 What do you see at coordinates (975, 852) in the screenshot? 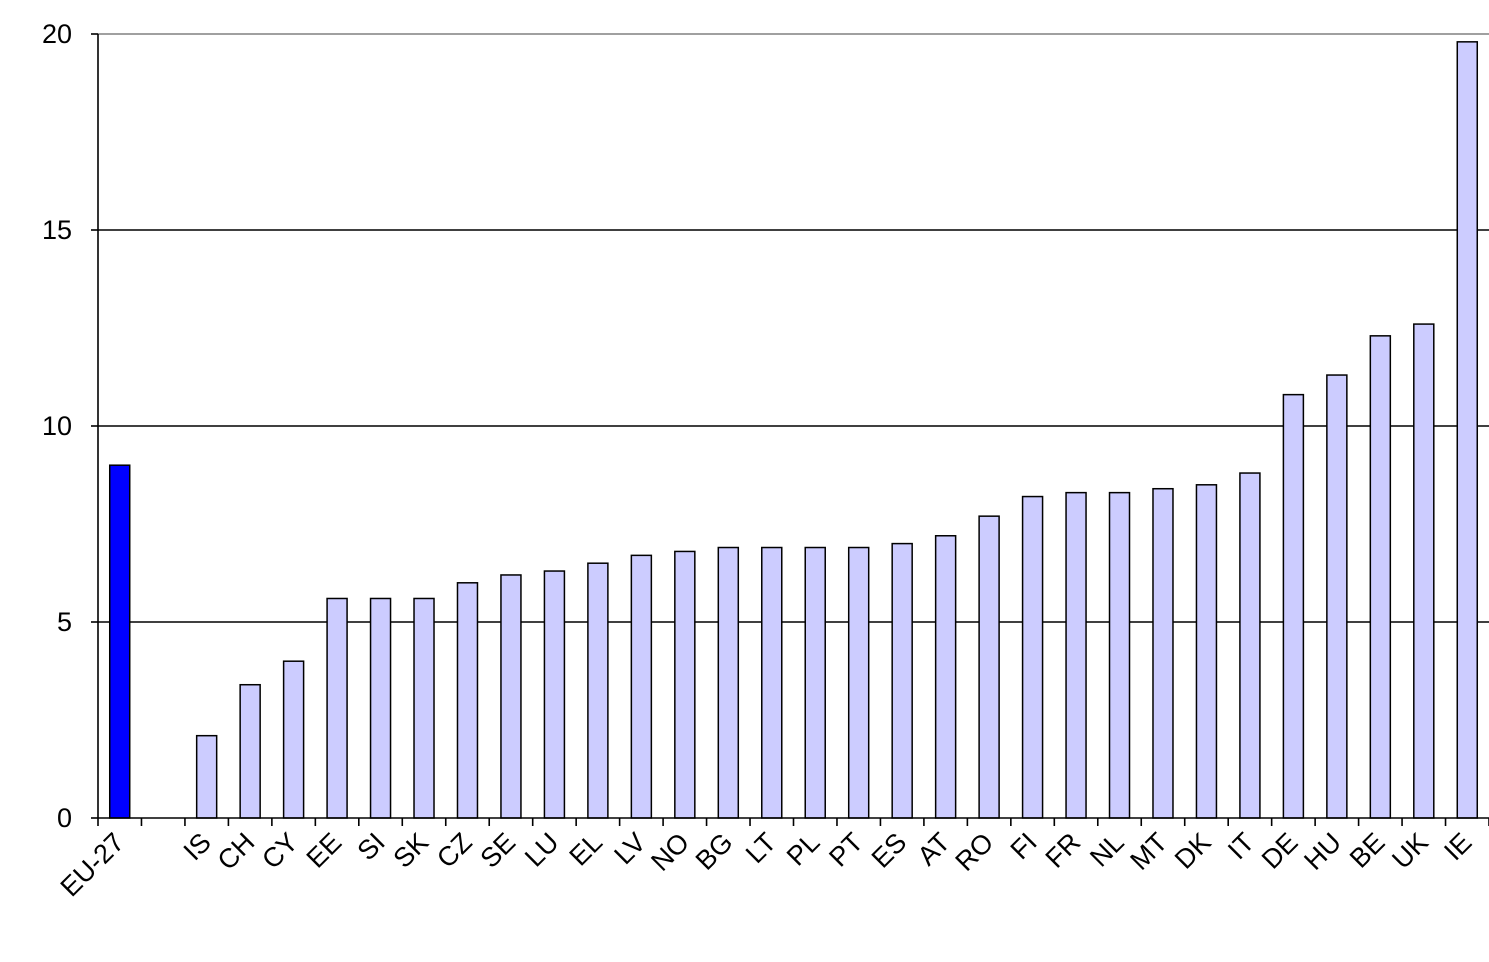
I see `x-tick-label: RO` at bounding box center [975, 852].